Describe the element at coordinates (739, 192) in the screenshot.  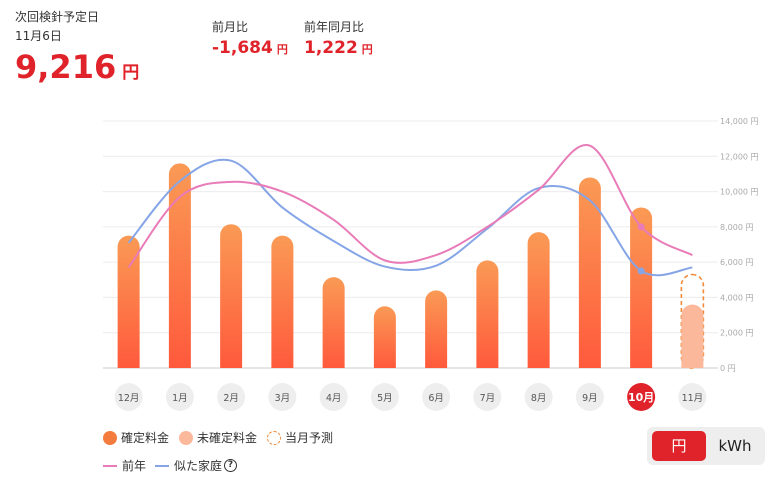
I see `y-tick-label: 10,000 円` at that location.